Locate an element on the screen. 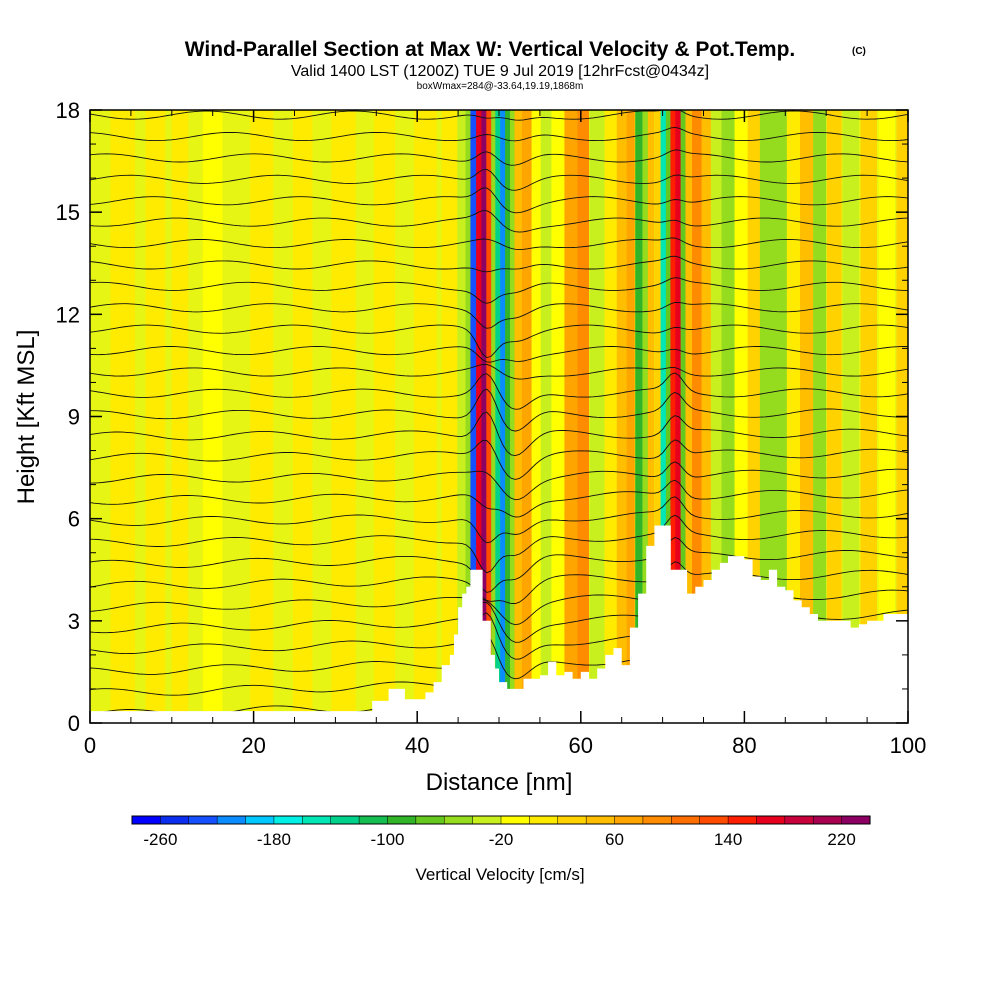 This screenshot has width=1000, height=1000. y-tick-label: 9 is located at coordinates (74, 417).